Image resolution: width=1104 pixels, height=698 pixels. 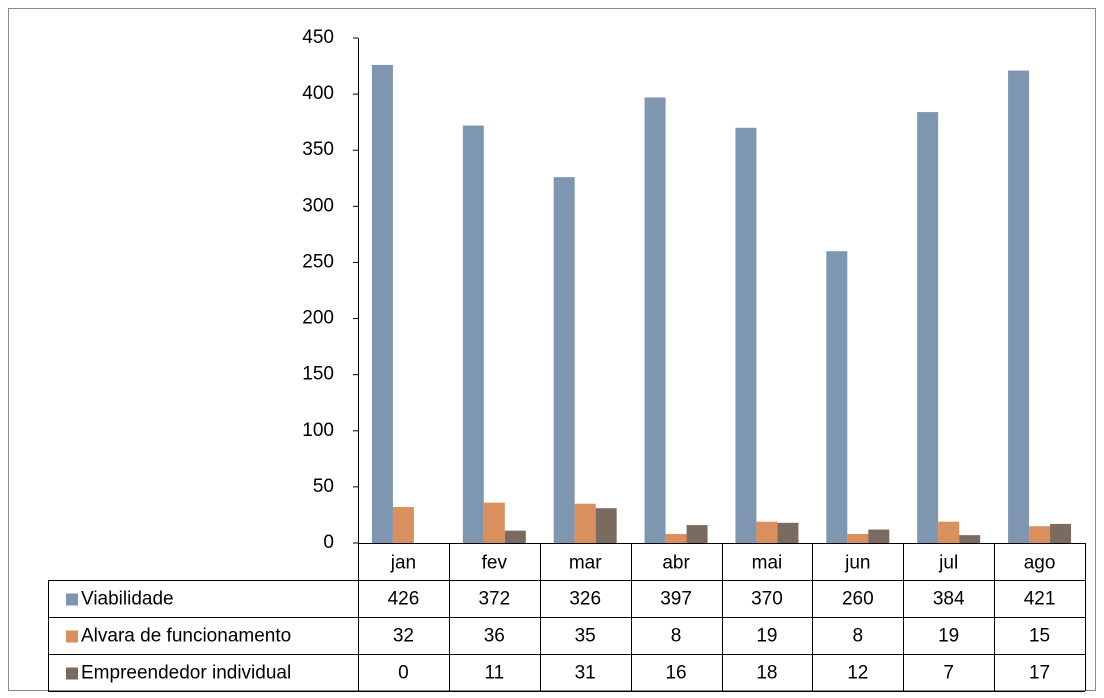 What do you see at coordinates (403, 636) in the screenshot?
I see `table-cell: 32` at bounding box center [403, 636].